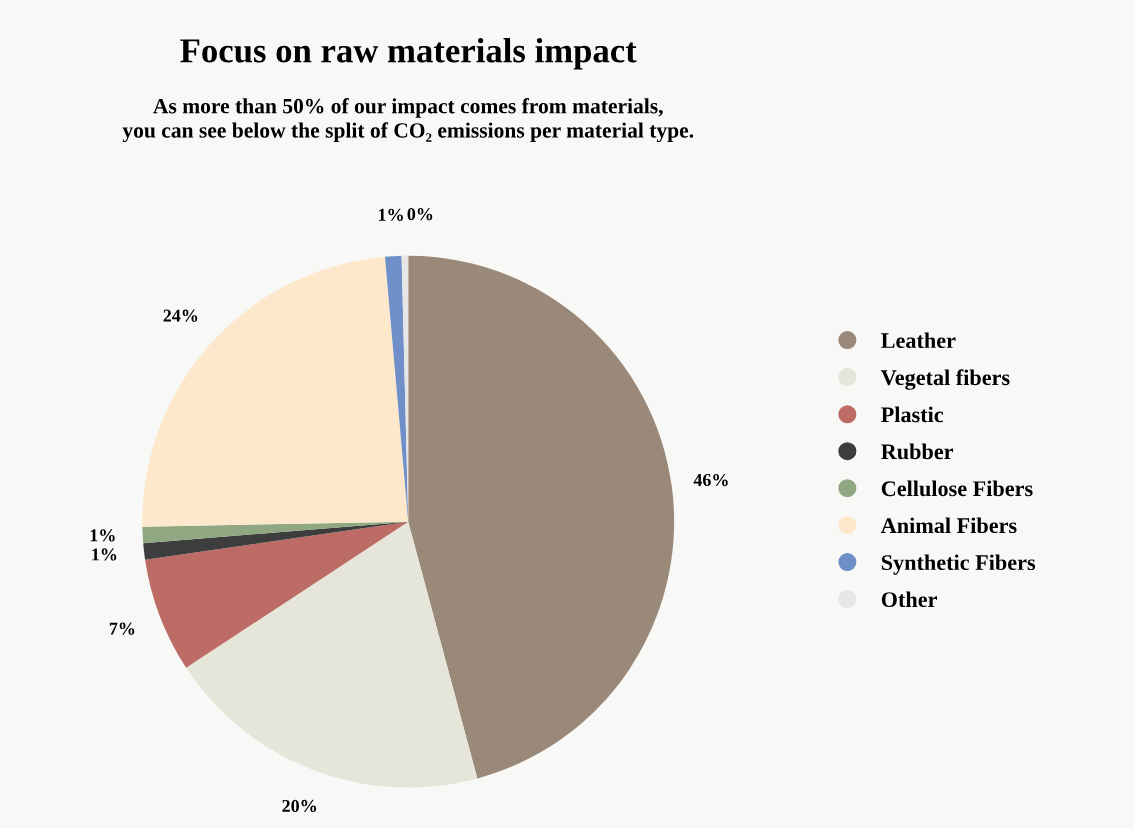  I want to click on legend-label: Plastic, so click(912, 414).